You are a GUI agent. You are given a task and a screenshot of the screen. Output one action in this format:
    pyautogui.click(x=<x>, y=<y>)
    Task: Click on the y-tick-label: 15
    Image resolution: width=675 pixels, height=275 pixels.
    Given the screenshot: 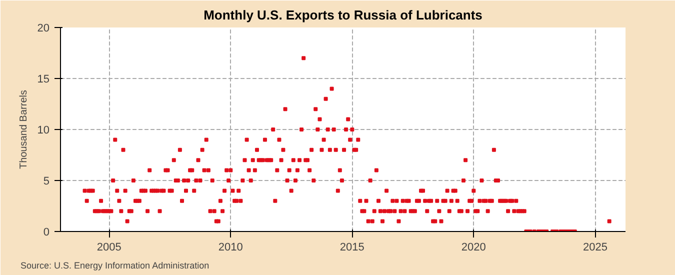 What is the action you would take?
    pyautogui.click(x=43, y=80)
    